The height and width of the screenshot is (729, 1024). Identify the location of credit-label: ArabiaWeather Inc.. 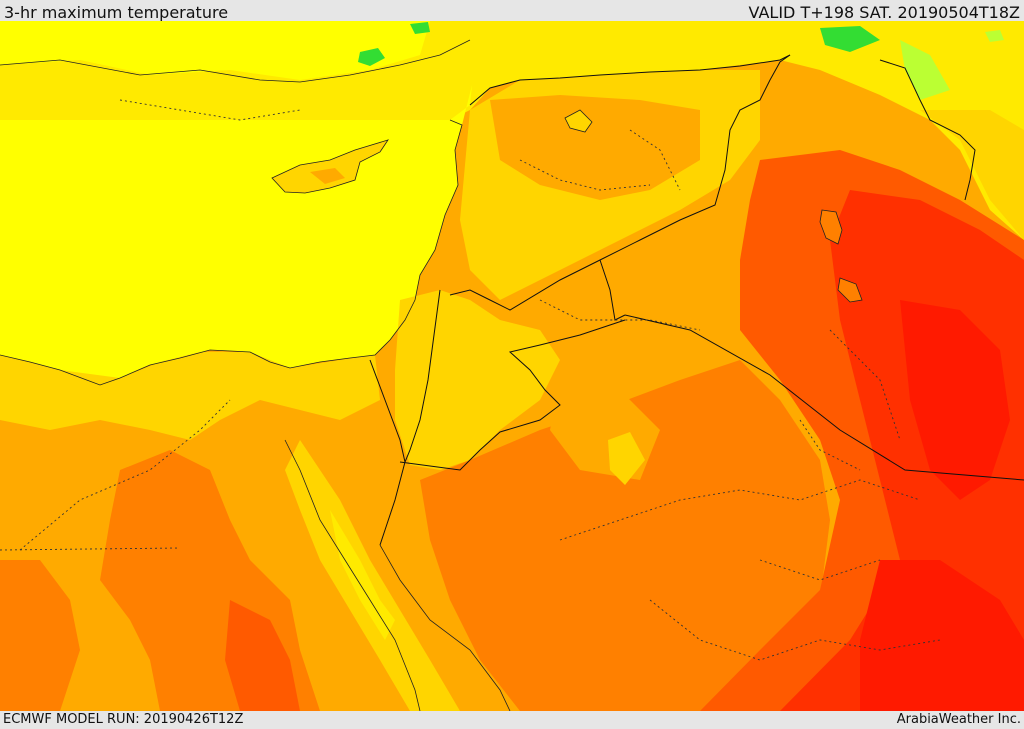
(958, 719).